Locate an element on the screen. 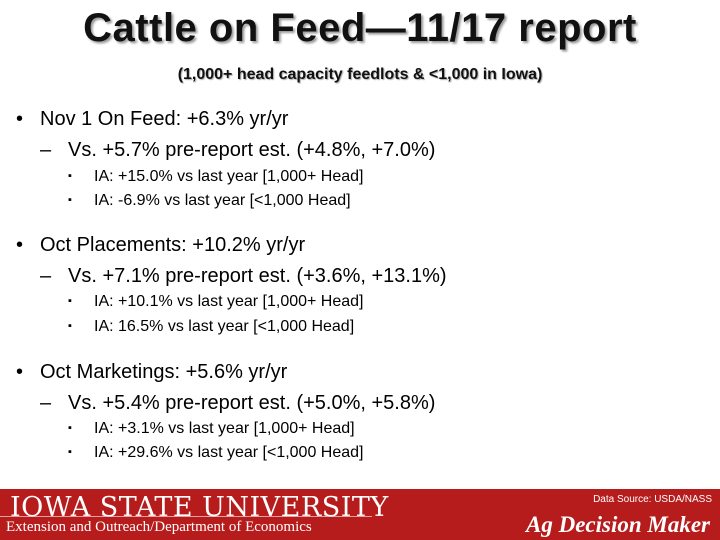 Image resolution: width=720 pixels, height=540 pixels. bullet-text: Oct Marketings: +5.6% yr/yr is located at coordinates (164, 372).